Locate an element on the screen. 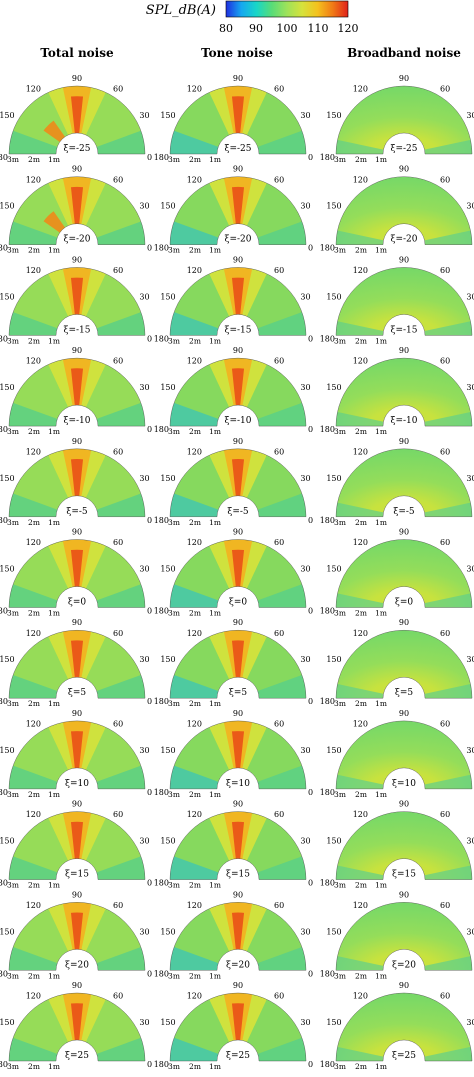 The width and height of the screenshot is (474, 1077). xi-label: ξ=-20 is located at coordinates (77, 240).